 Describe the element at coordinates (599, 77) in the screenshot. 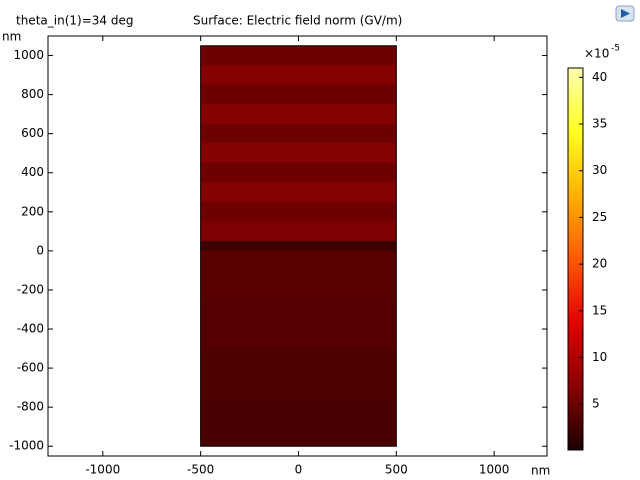

I see `colorbar-tick-label: 40` at that location.